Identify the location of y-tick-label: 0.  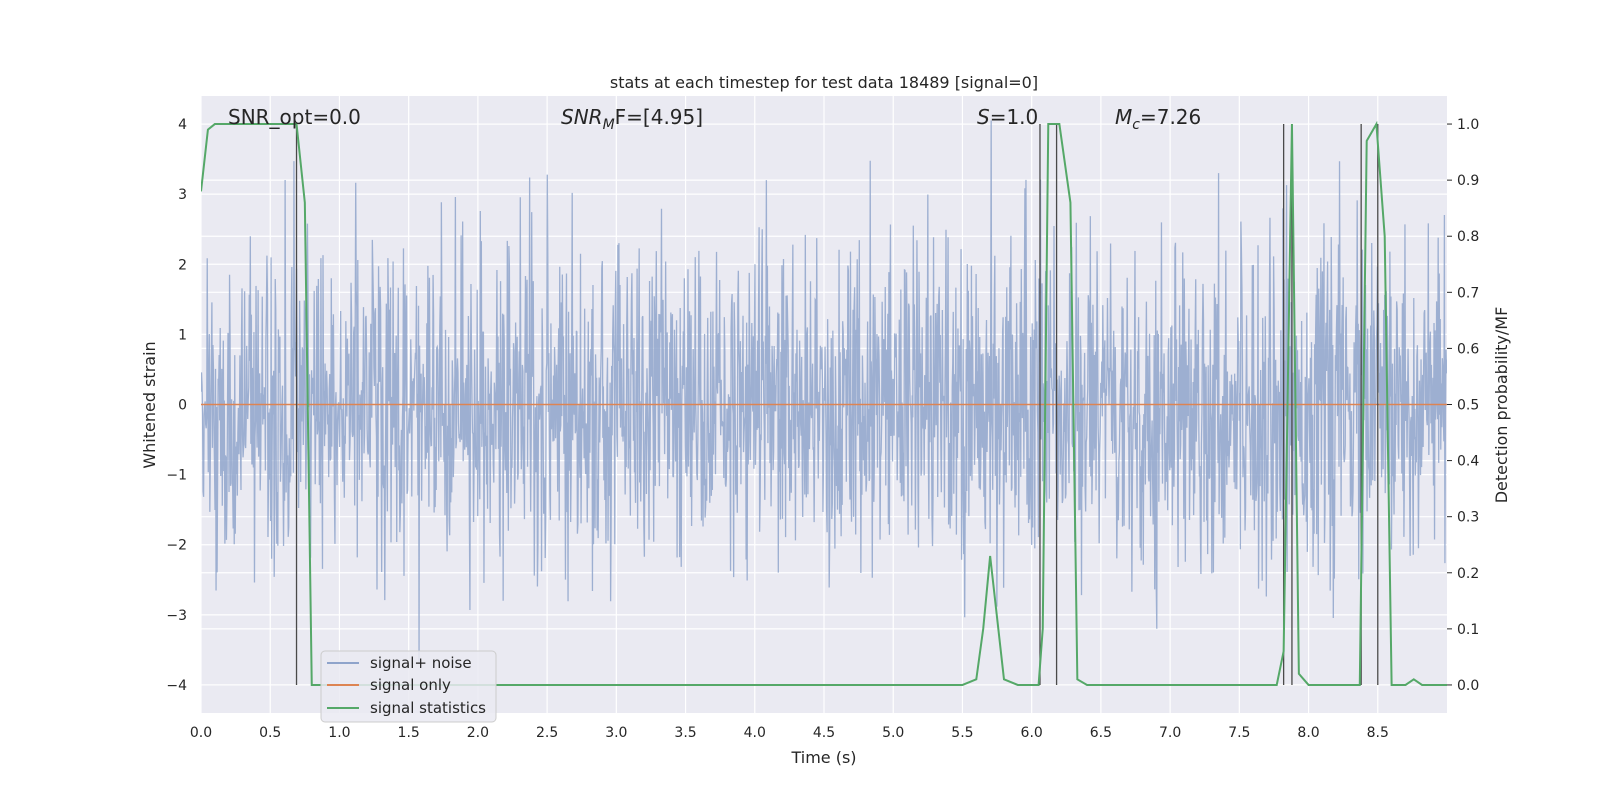
(182, 406).